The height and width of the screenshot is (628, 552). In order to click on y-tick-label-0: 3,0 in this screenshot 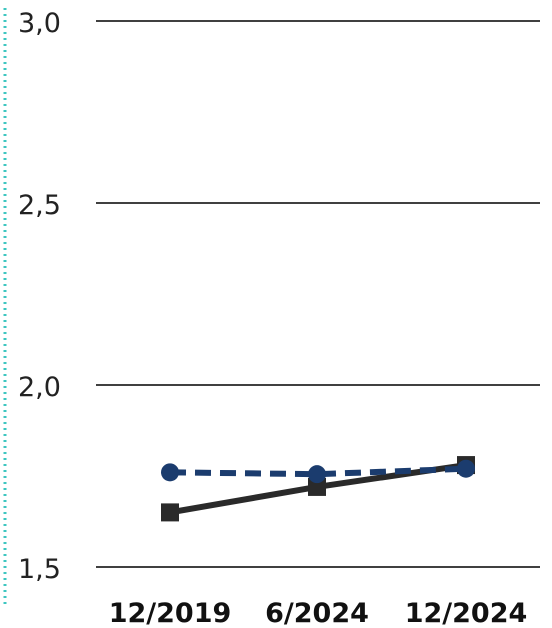, I will do `click(39, 23)`.